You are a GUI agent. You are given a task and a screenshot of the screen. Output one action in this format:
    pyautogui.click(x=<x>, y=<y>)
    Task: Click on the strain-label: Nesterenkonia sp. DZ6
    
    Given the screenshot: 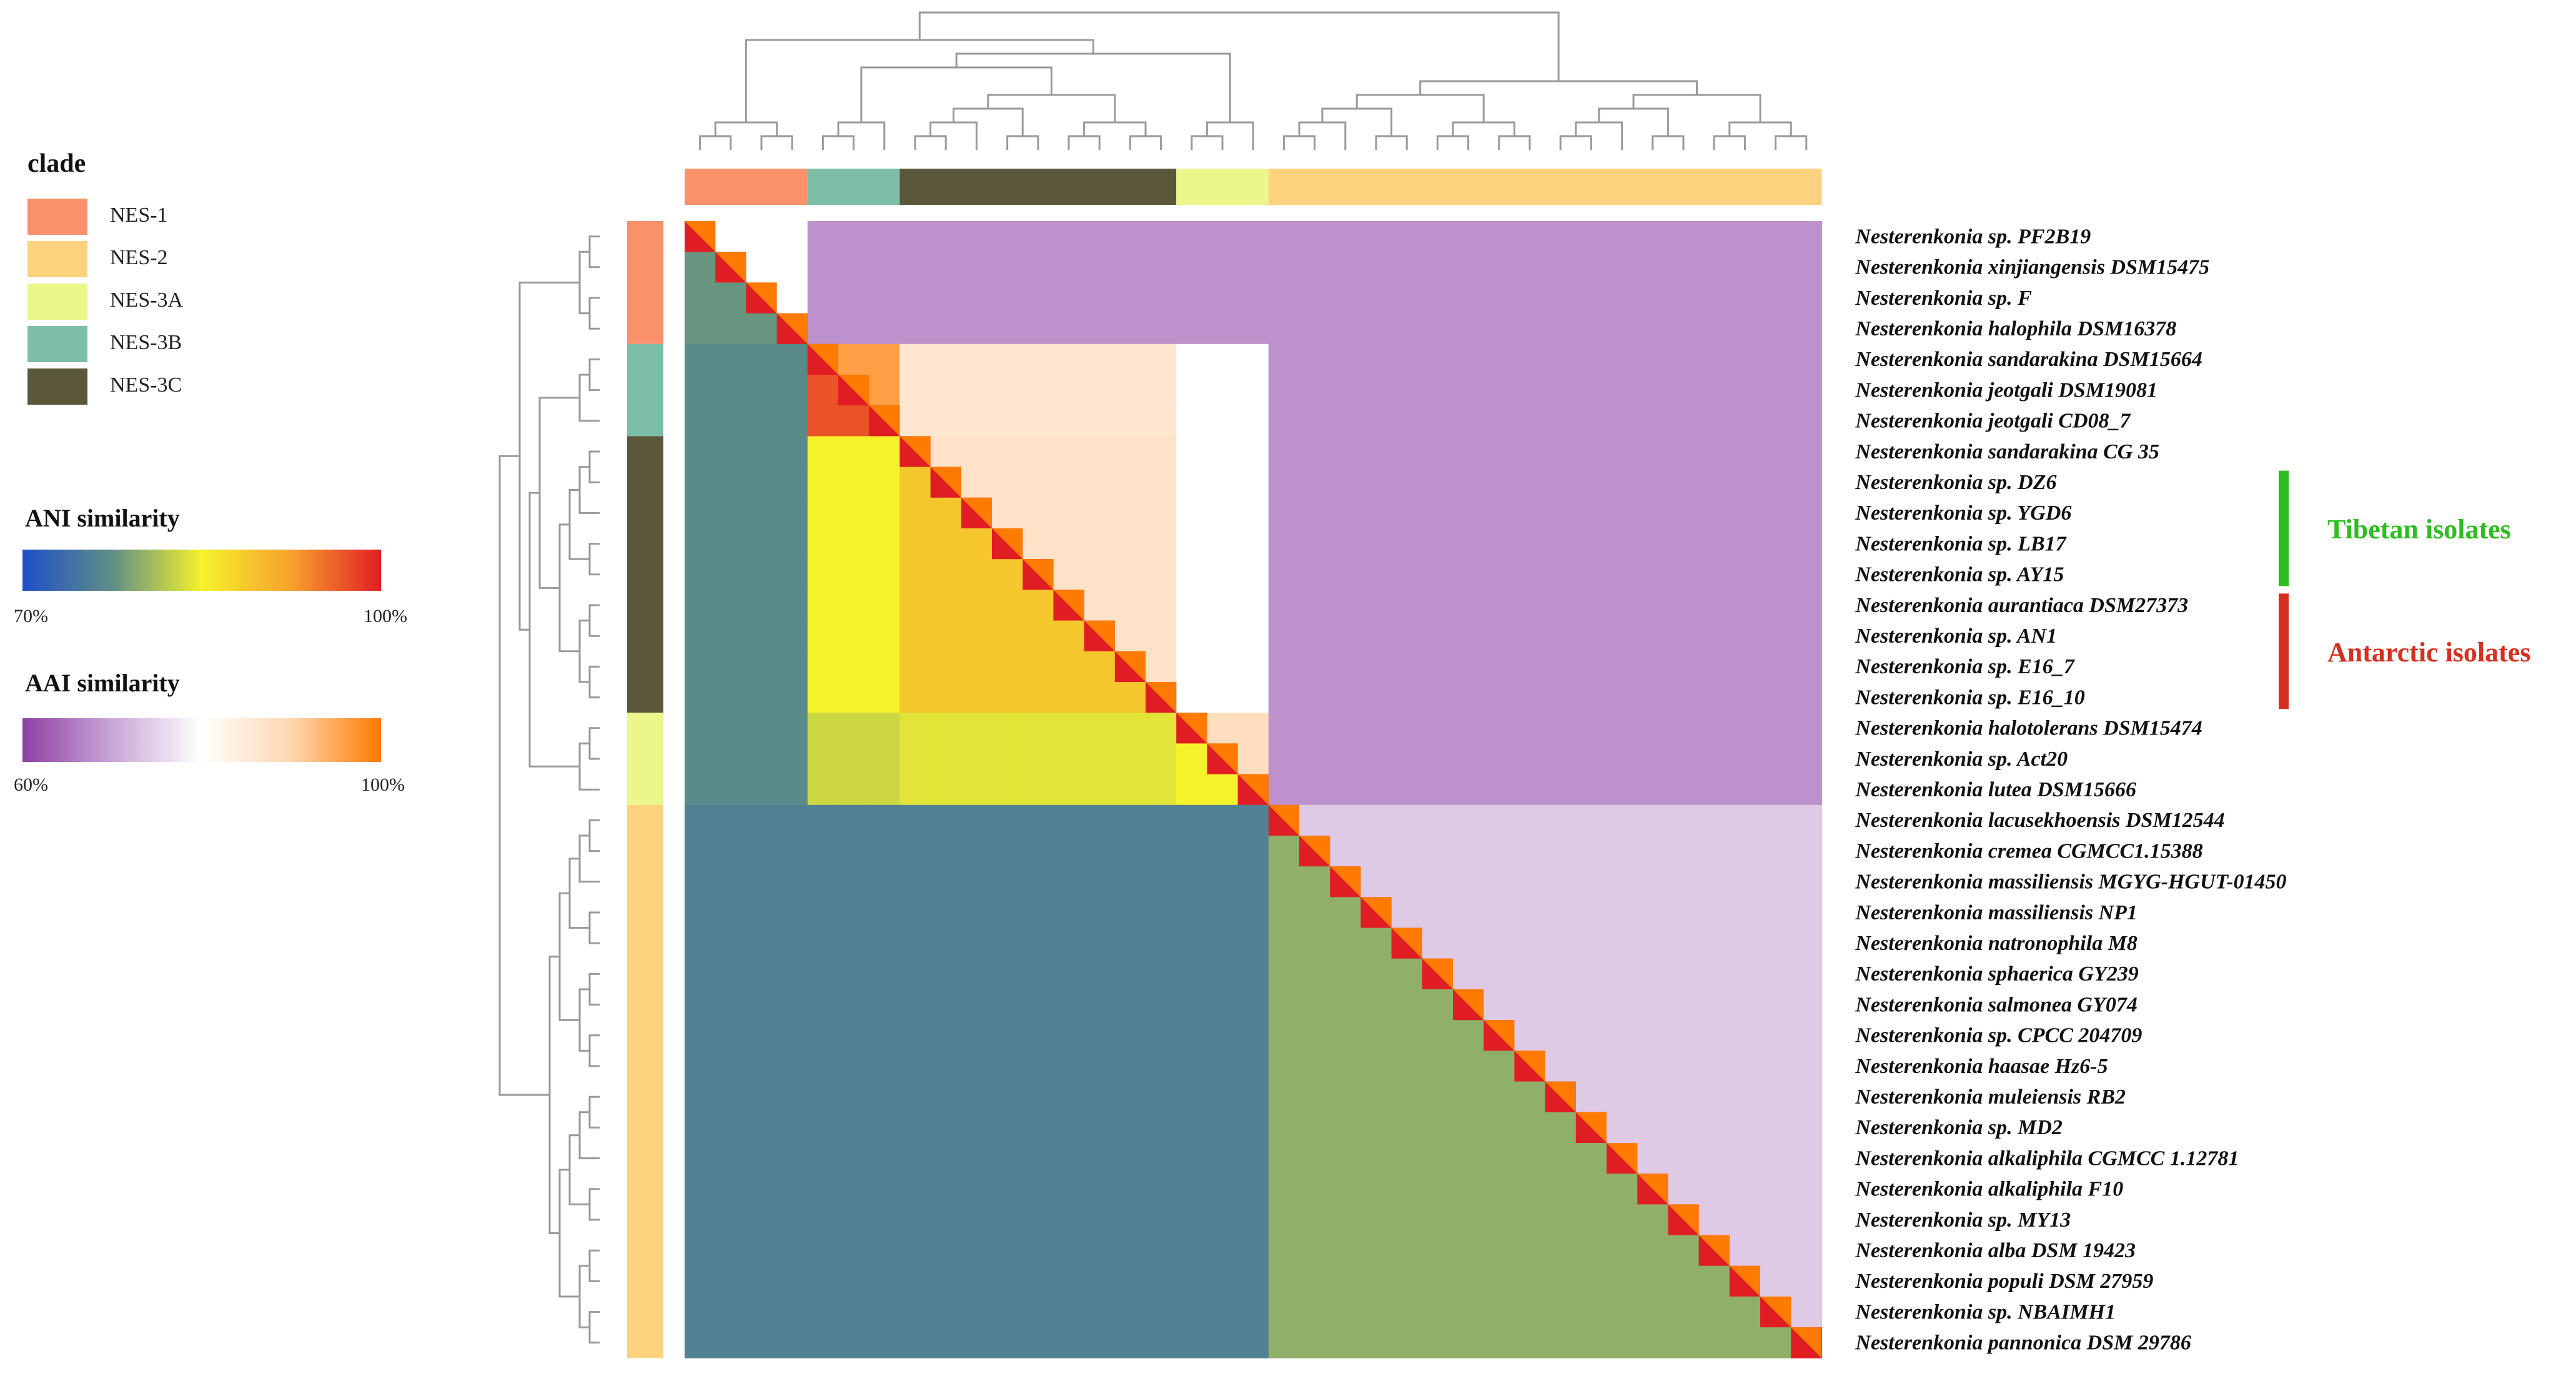 What is the action you would take?
    pyautogui.click(x=1955, y=482)
    